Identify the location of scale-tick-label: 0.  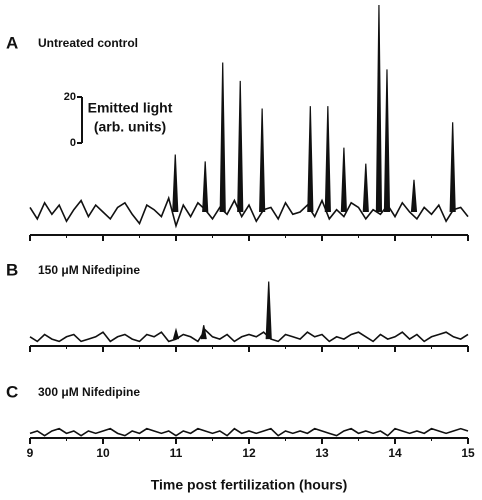
(73, 143).